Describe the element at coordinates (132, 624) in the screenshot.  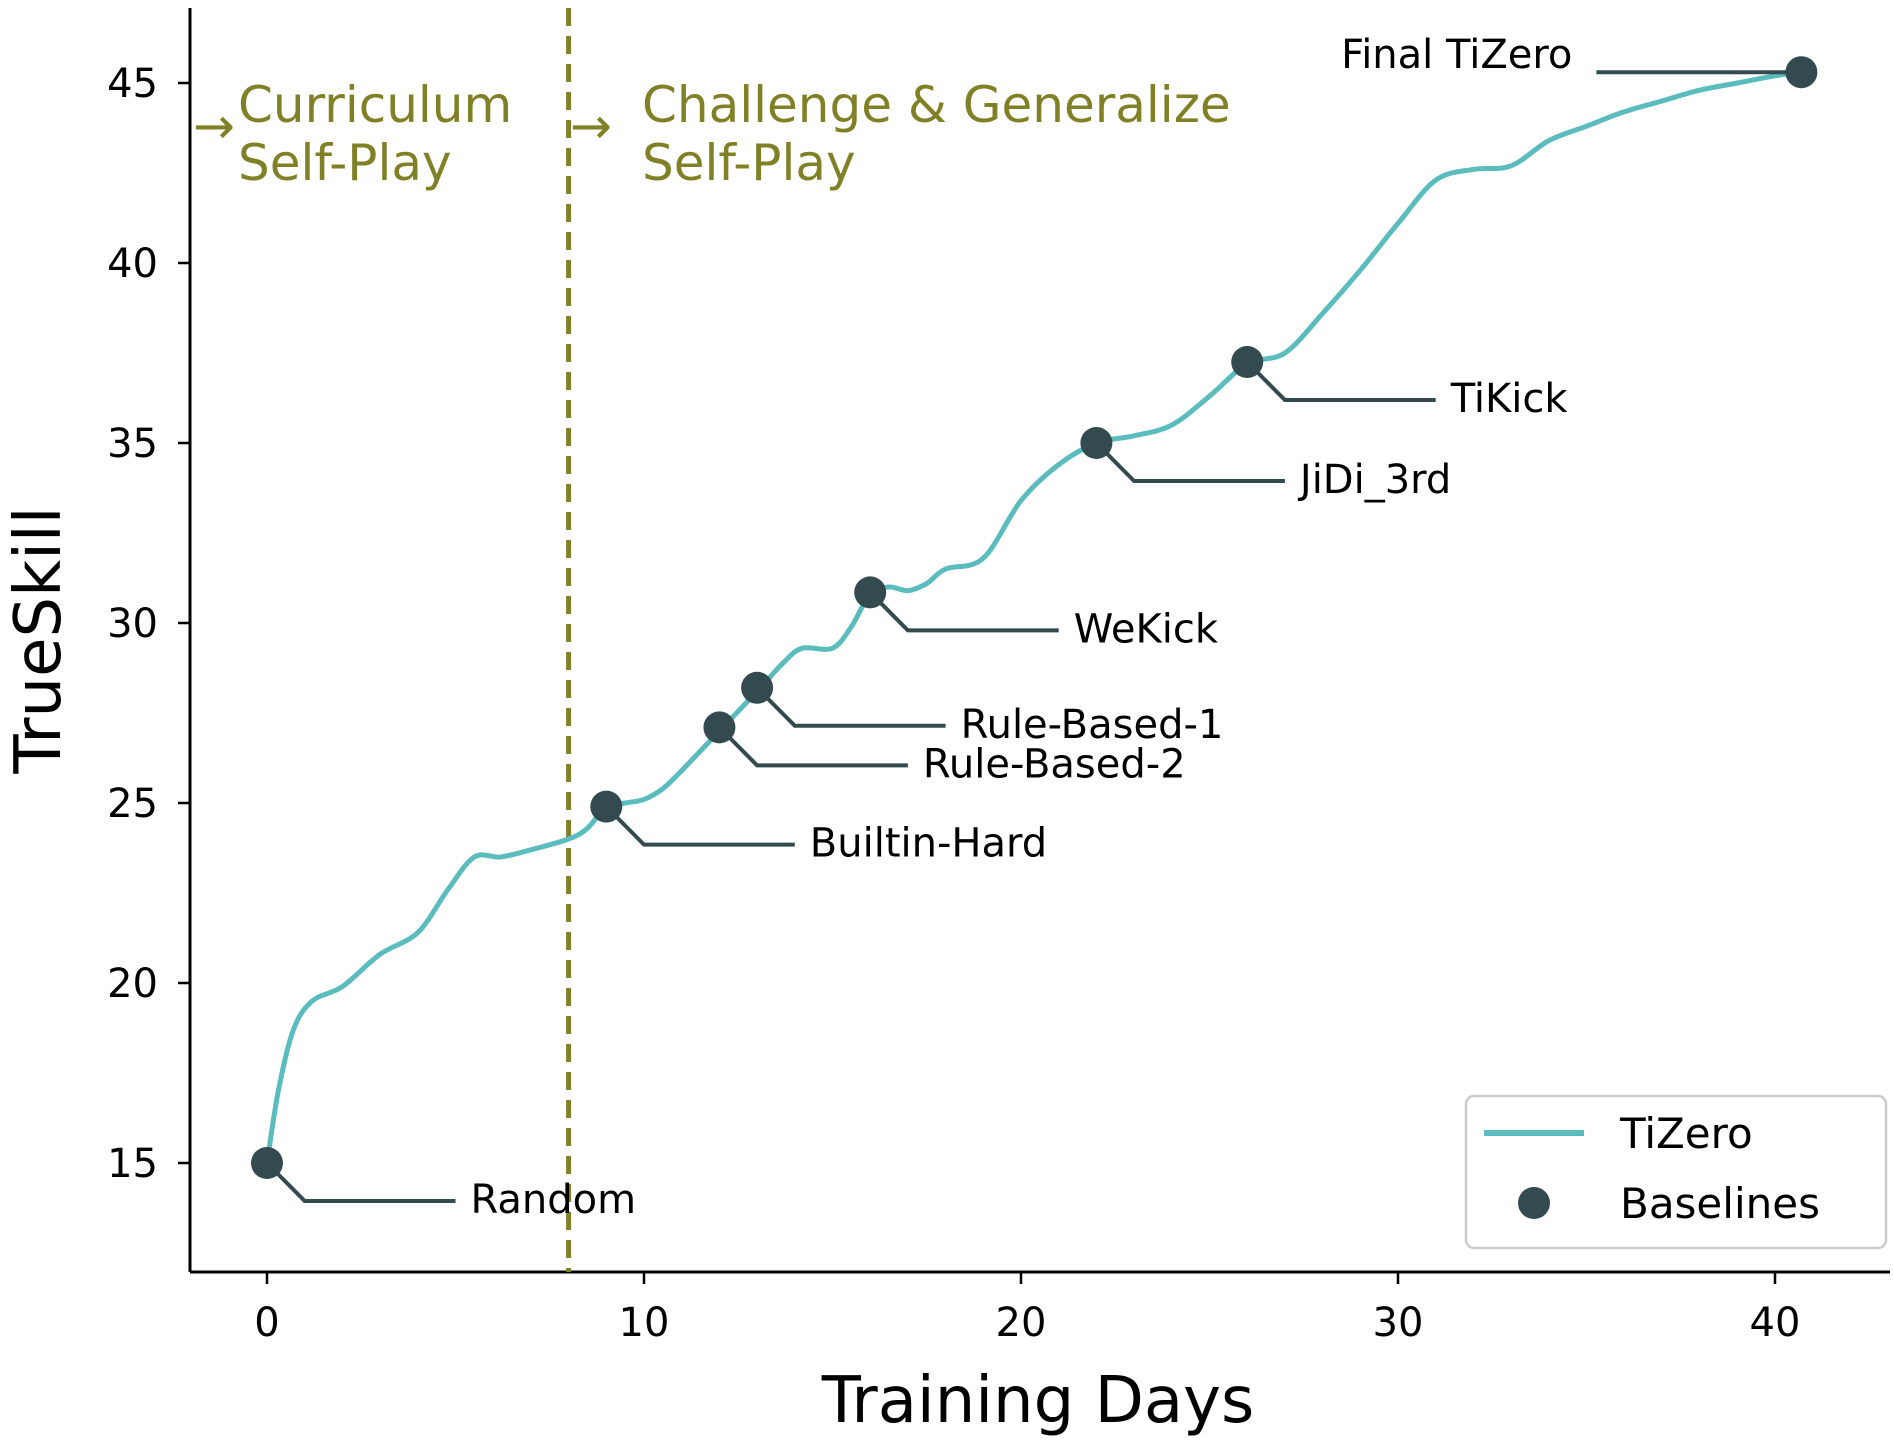
I see `y-tick-label: 30` at that location.